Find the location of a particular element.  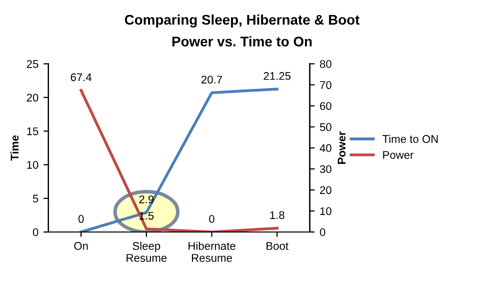

legend-label: Time to ON is located at coordinates (410, 138).